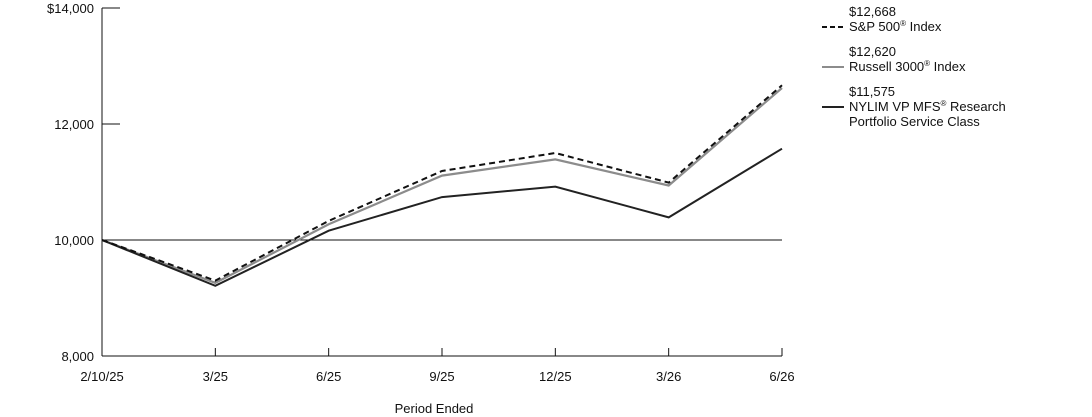  Describe the element at coordinates (781, 376) in the screenshot. I see `x-tick-label: 6/26` at that location.